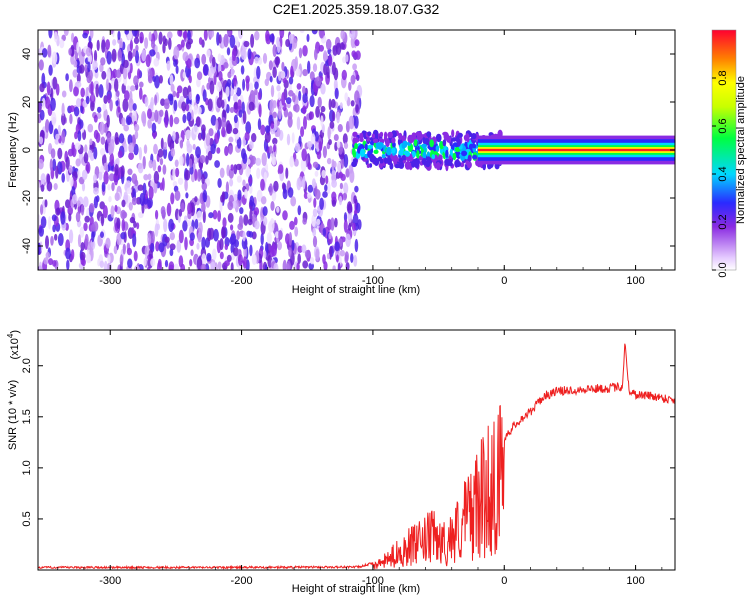 The height and width of the screenshot is (600, 750). I want to click on colorbar-tick-label: 0.4, so click(723, 173).